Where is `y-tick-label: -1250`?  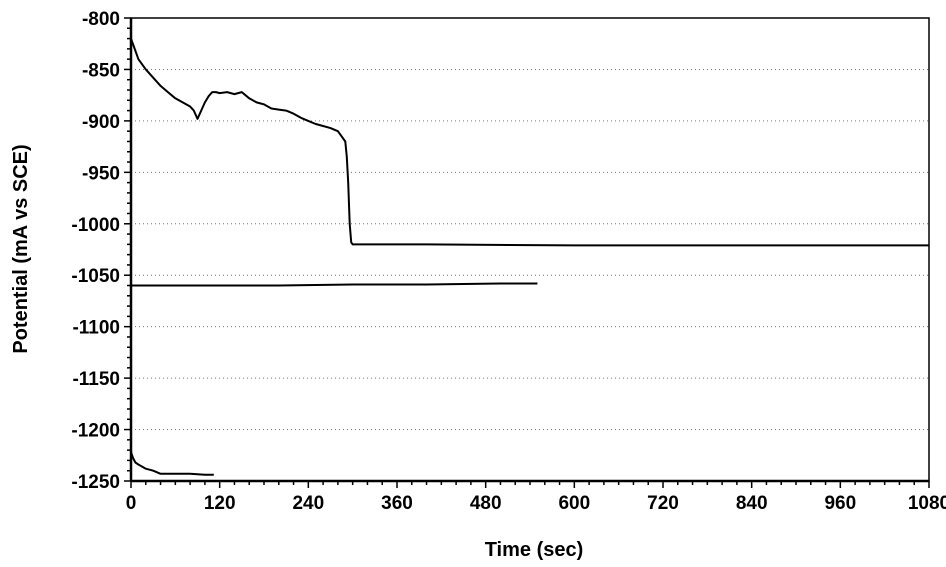
y-tick-label: -1250 is located at coordinates (95, 482).